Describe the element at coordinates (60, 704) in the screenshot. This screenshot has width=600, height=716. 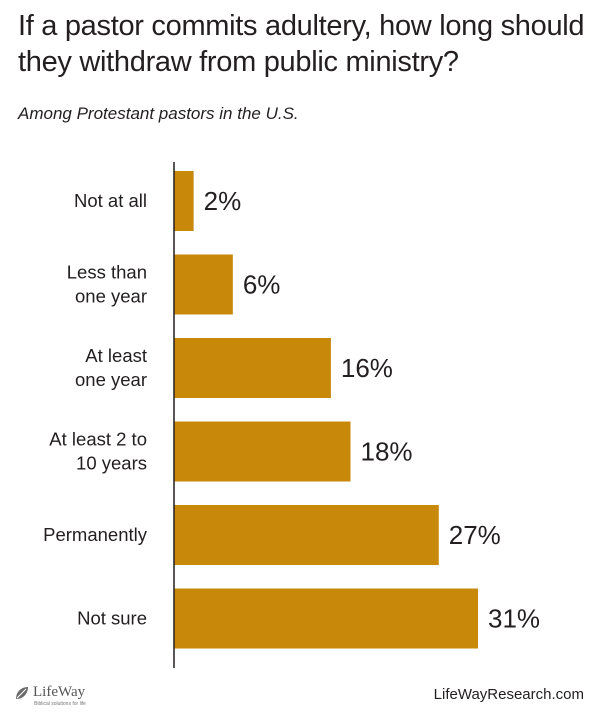
I see `logo-tagline: Biblical solutions for life` at that location.